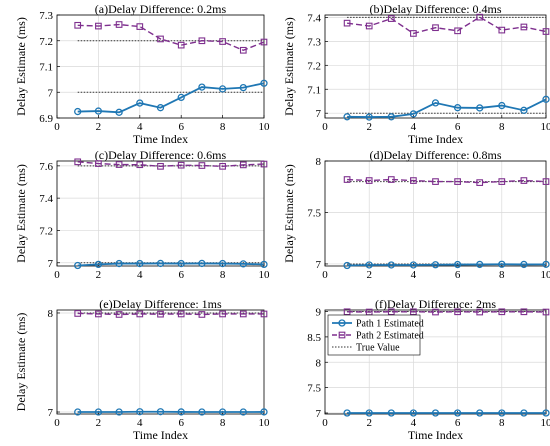  What do you see at coordinates (435, 304) in the screenshot?
I see `panel-title: (f)Delay Difference: 2ms` at bounding box center [435, 304].